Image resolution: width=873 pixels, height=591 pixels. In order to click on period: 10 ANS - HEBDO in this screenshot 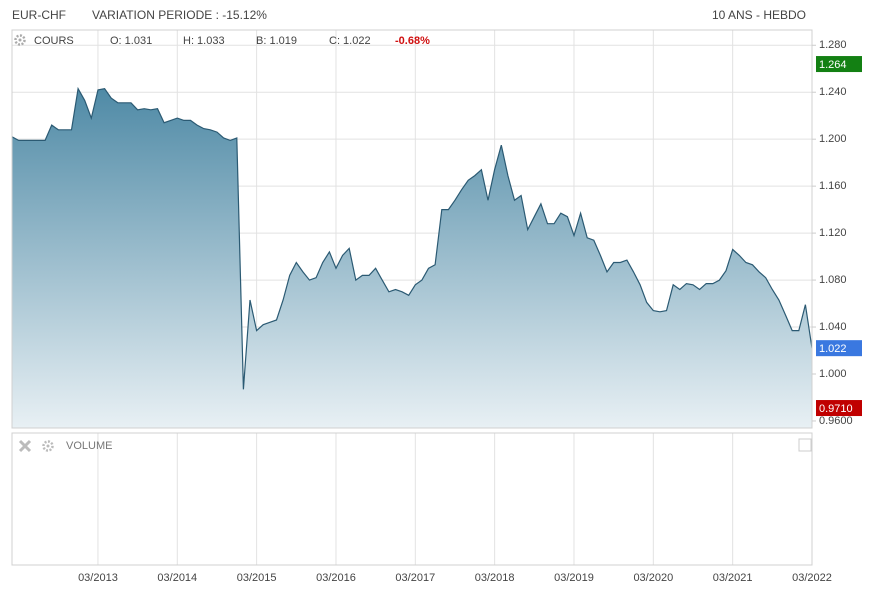, I will do `click(759, 15)`.